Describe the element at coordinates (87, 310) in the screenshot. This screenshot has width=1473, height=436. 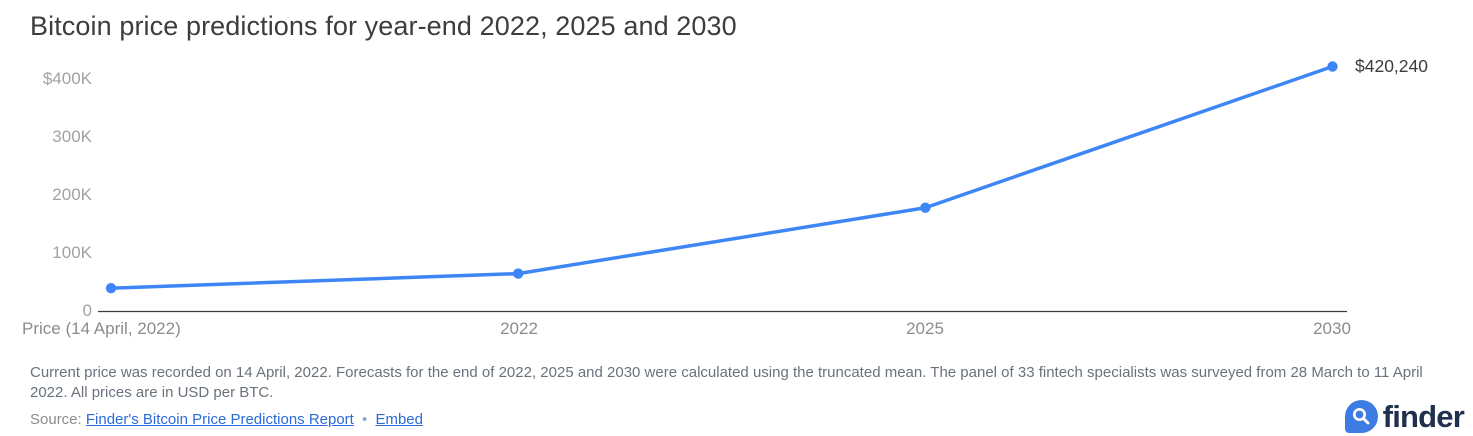
I see `y-axis-tick: 0` at that location.